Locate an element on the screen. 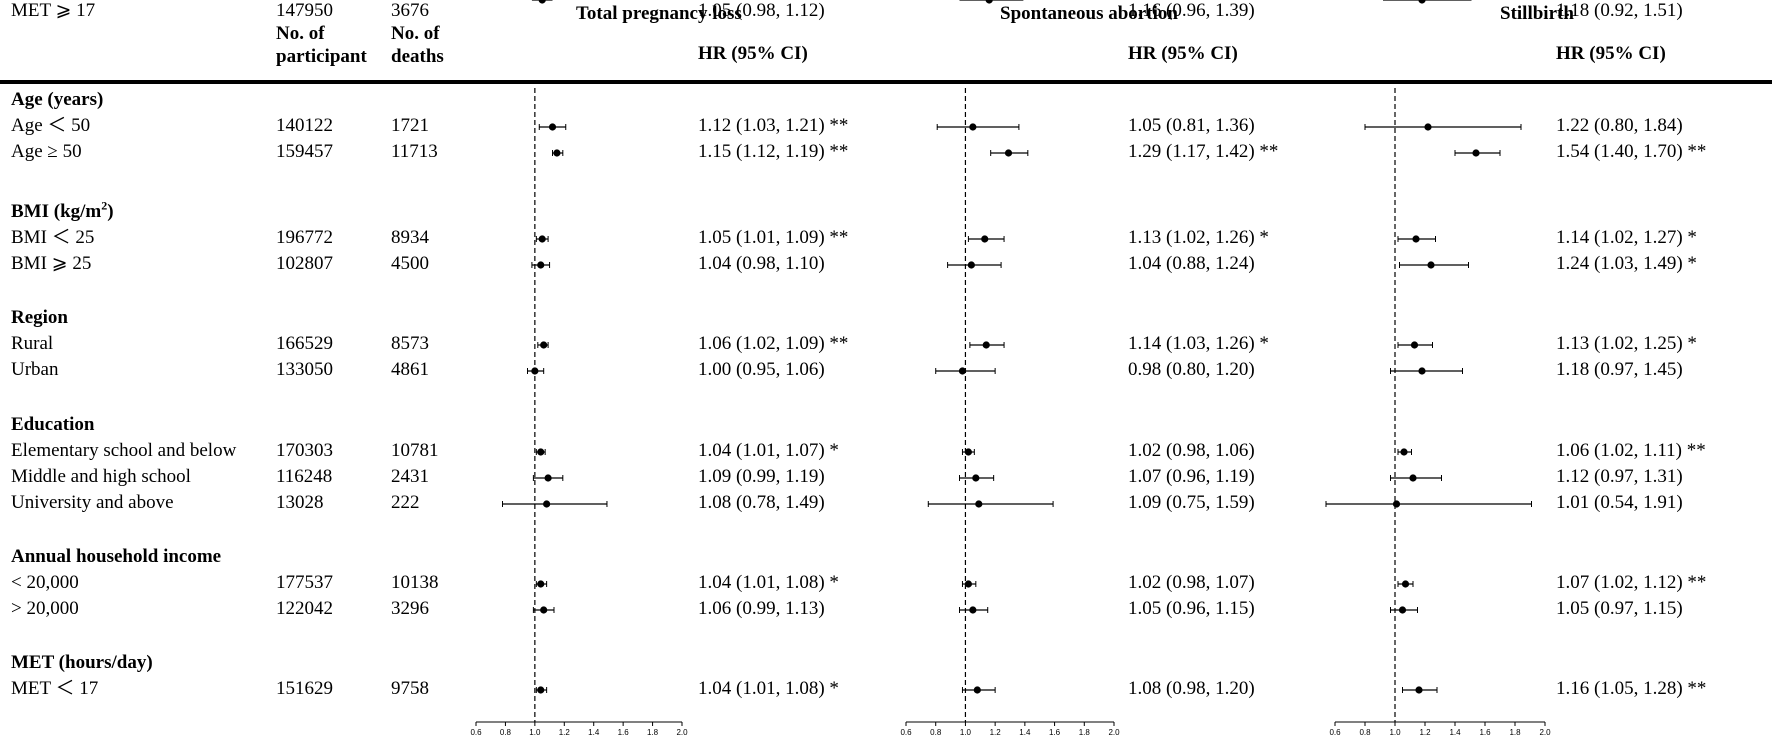 The width and height of the screenshot is (1772, 742). participant-count: 151629 is located at coordinates (304, 688).